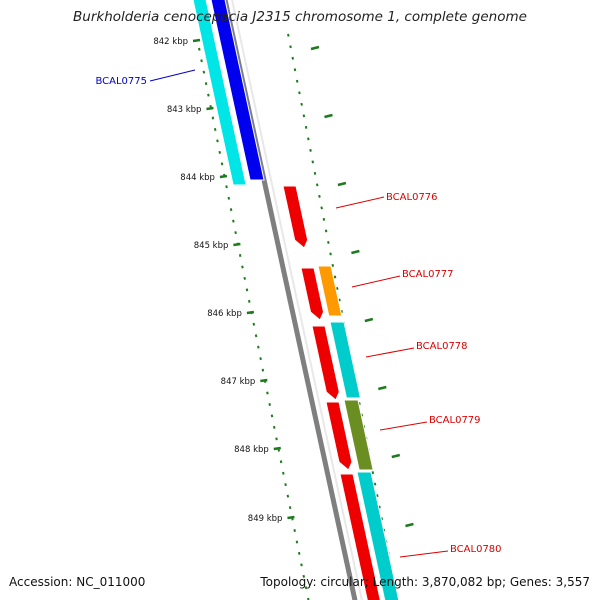 The image size is (600, 600). What do you see at coordinates (325, 363) in the screenshot?
I see `gene-block-red-bcal0778` at bounding box center [325, 363].